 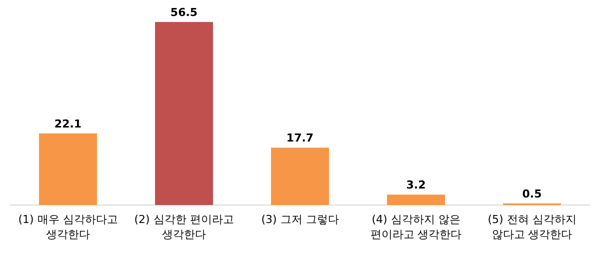 What do you see at coordinates (532, 193) in the screenshot?
I see `data-label: 0.5` at bounding box center [532, 193].